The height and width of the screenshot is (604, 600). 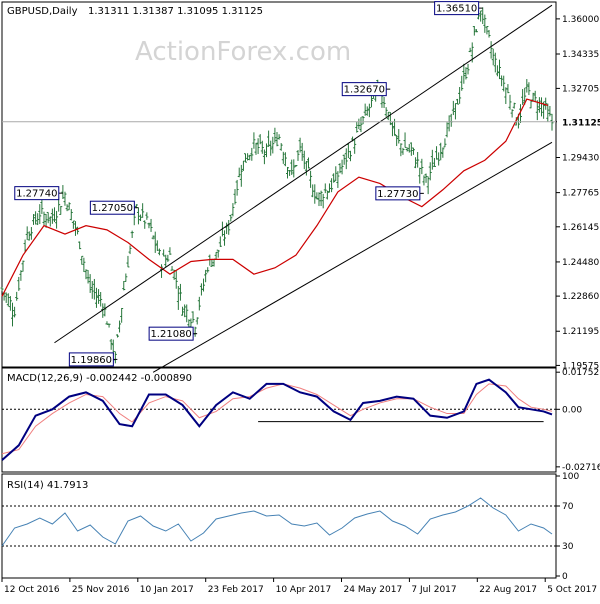 I want to click on x-tick-label: 5 Oct 2017, so click(x=572, y=590).